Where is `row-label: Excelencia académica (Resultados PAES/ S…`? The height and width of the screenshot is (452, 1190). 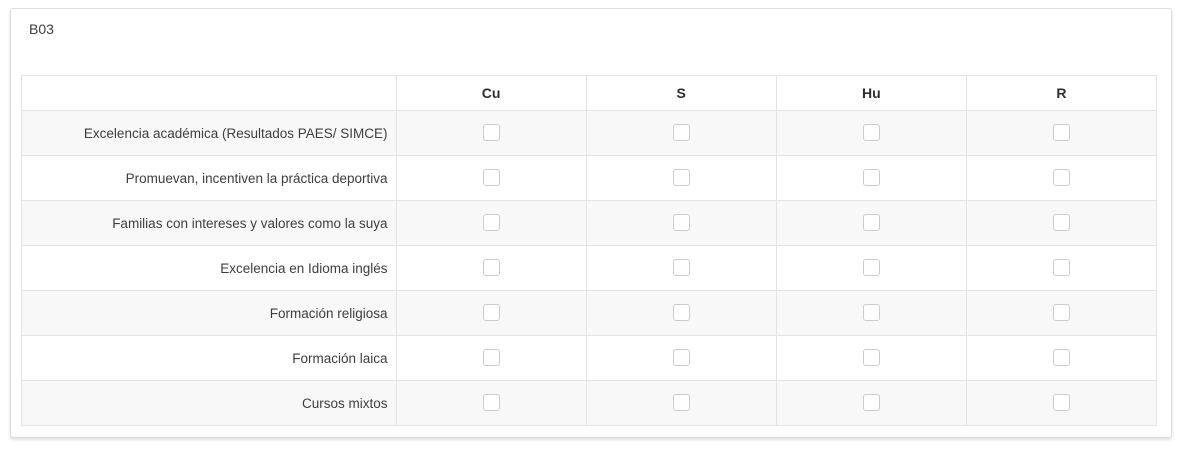
row-label: Excelencia académica (Resultados PAES/ S… is located at coordinates (209, 133).